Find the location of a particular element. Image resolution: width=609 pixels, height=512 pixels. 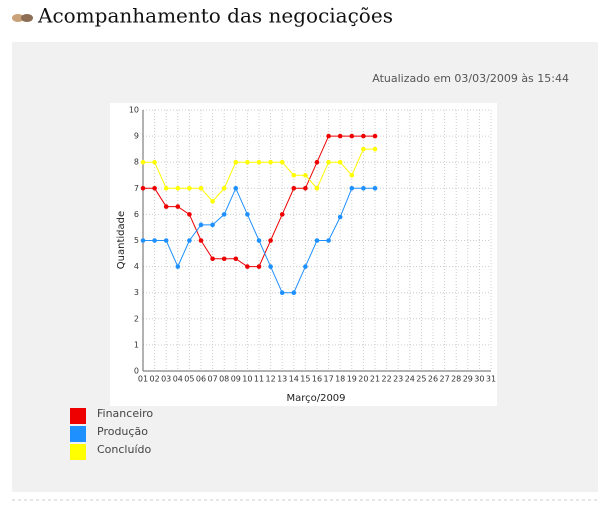

x-tick-label: 25 is located at coordinates (421, 379).